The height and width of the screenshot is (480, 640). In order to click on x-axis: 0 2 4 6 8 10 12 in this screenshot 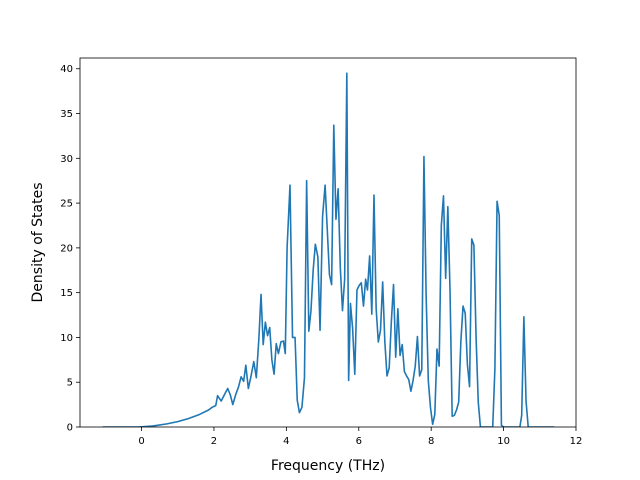, I will do `click(360, 437)`.